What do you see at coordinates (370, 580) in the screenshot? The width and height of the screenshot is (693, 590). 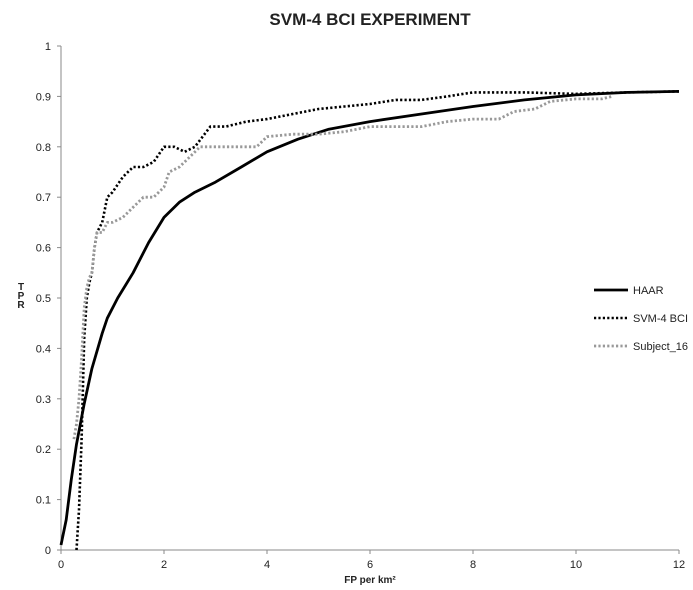 I see `x-axis-label: FP per km²` at bounding box center [370, 580].